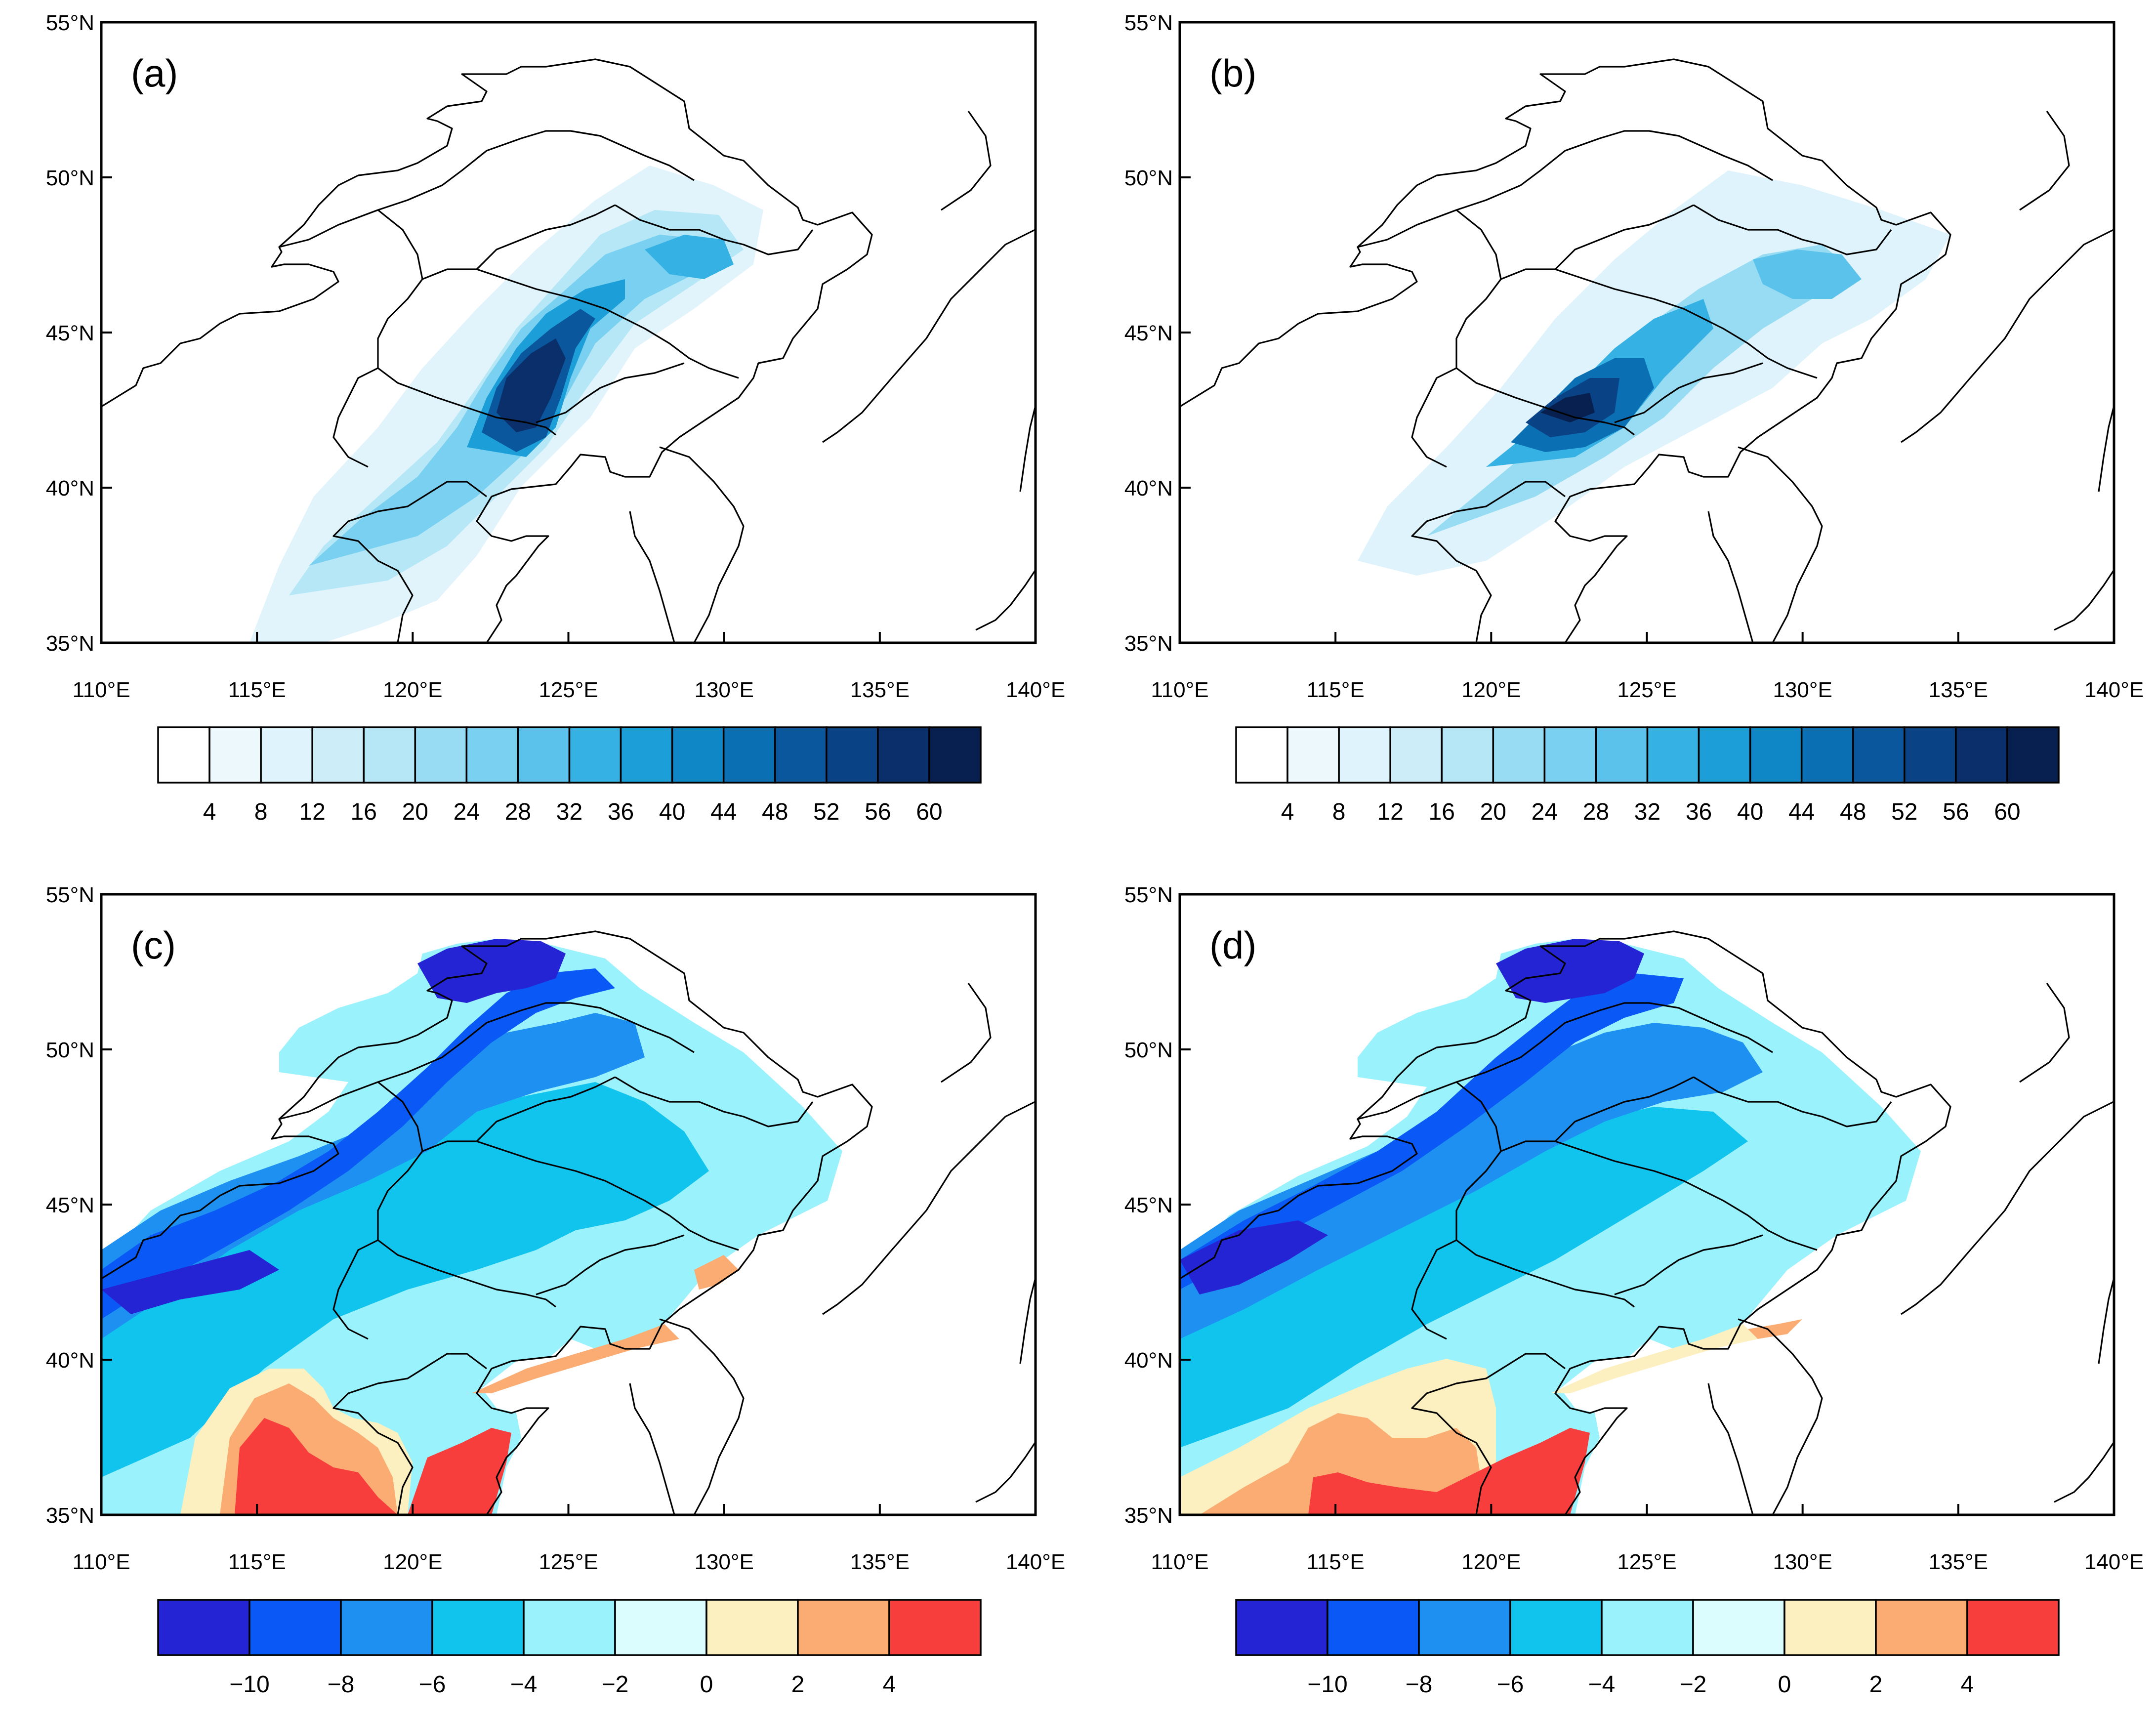  Describe the element at coordinates (1148, 1050) in the screenshot. I see `lat-tick-label: 50°N` at that location.